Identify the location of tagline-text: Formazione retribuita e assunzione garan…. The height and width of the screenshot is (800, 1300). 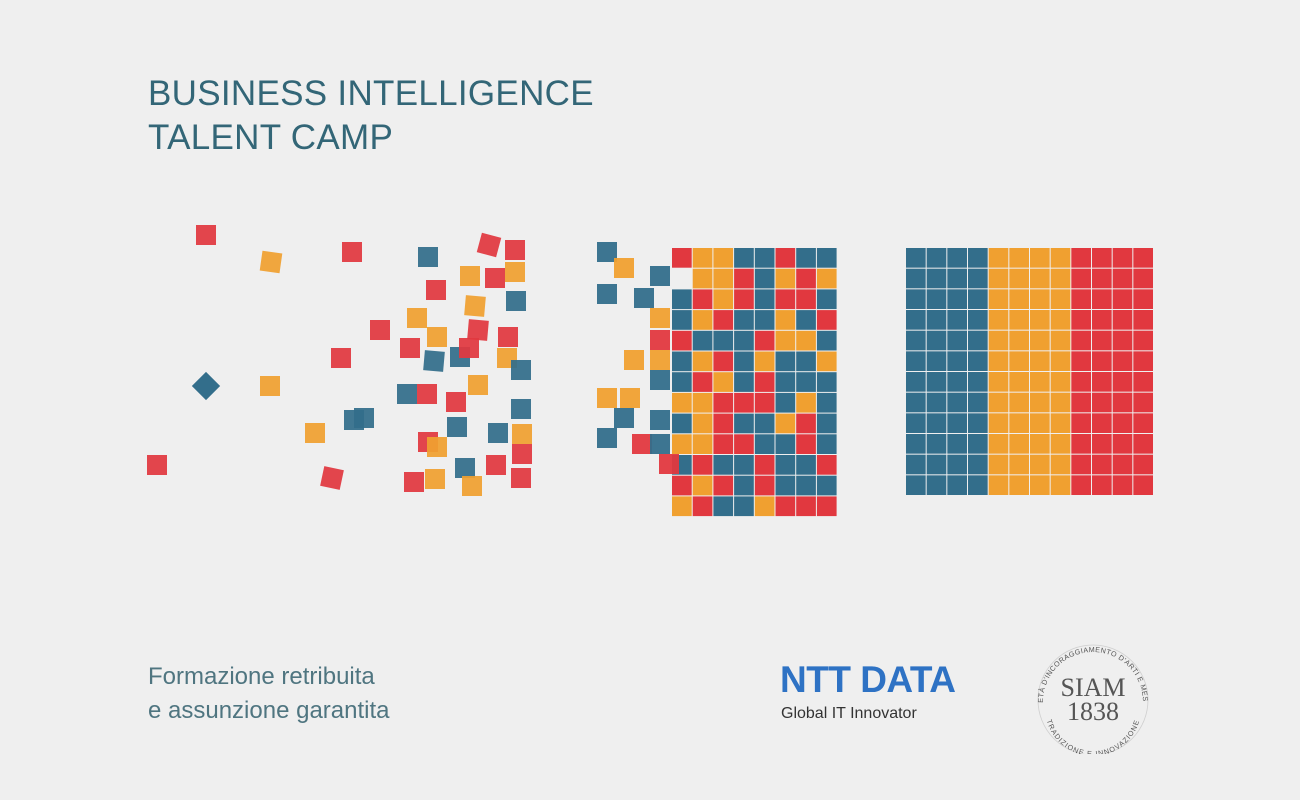
(269, 694).